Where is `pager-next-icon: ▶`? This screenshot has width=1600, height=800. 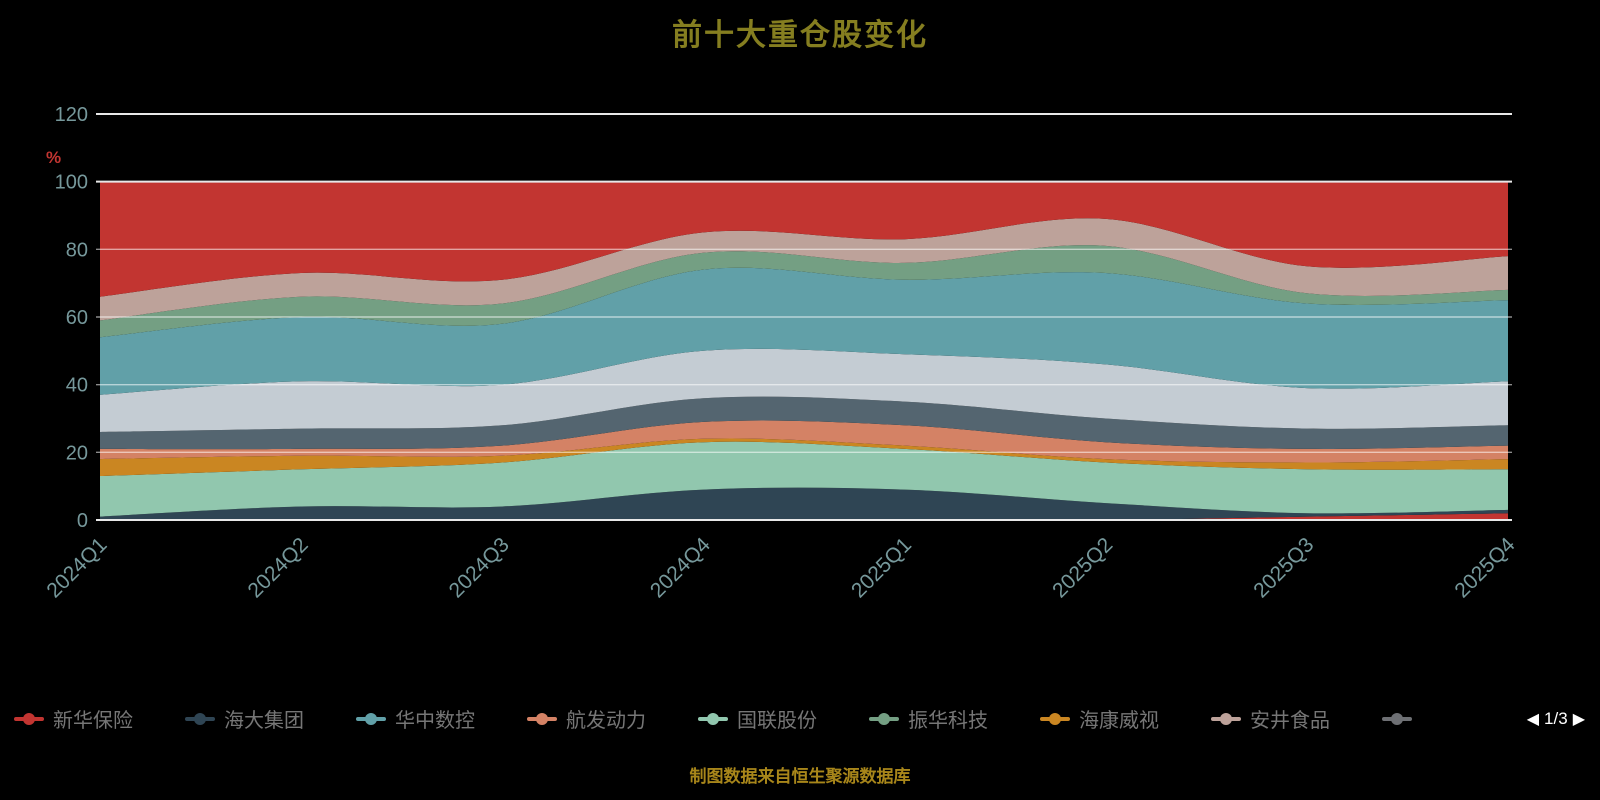 pager-next-icon: ▶ is located at coordinates (1578, 719).